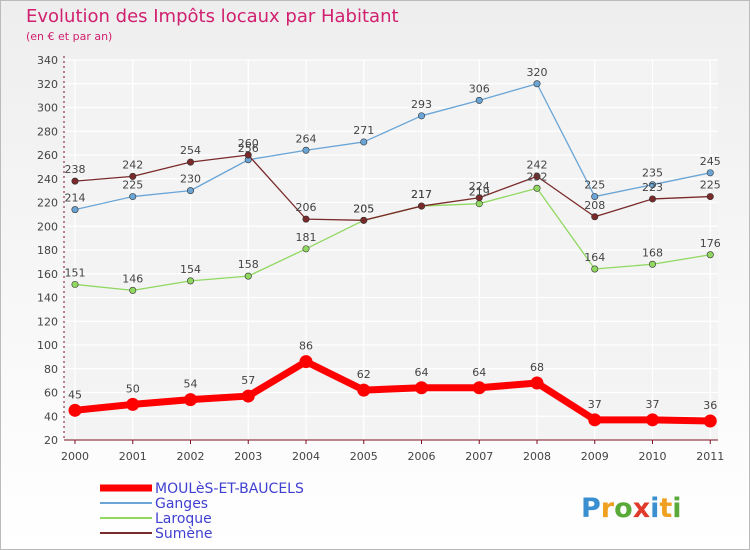 This screenshot has width=750, height=550. I want to click on data-label: 158, so click(248, 264).